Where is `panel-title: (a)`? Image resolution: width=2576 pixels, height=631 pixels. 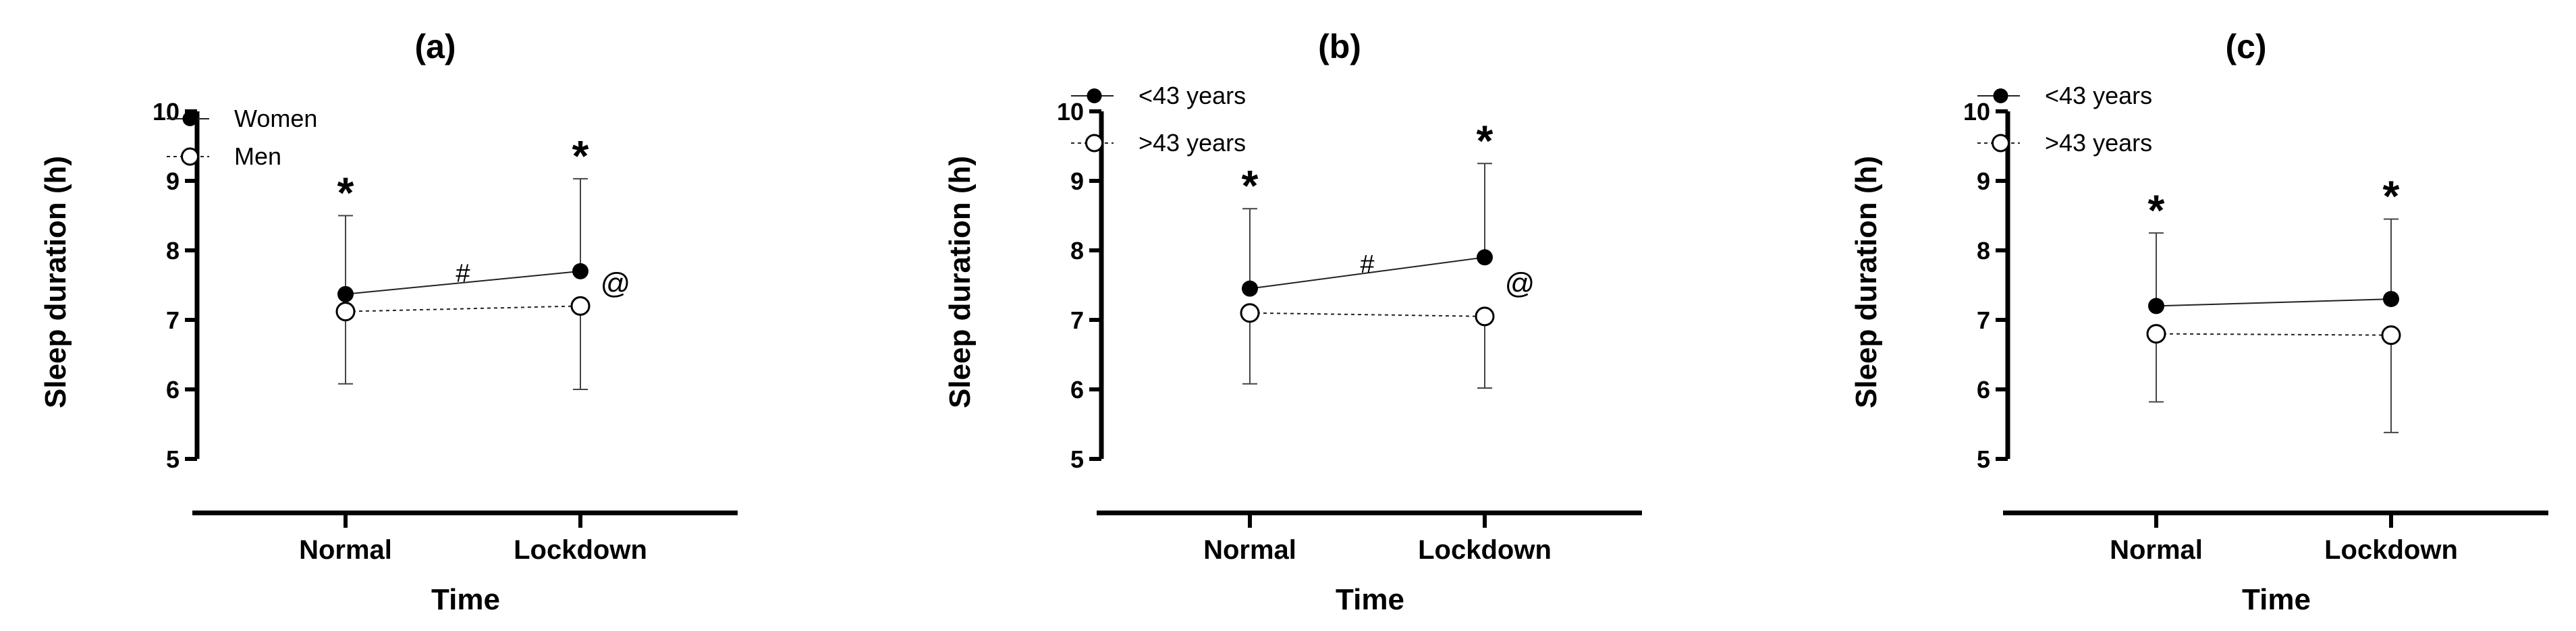 panel-title: (a) is located at coordinates (435, 47).